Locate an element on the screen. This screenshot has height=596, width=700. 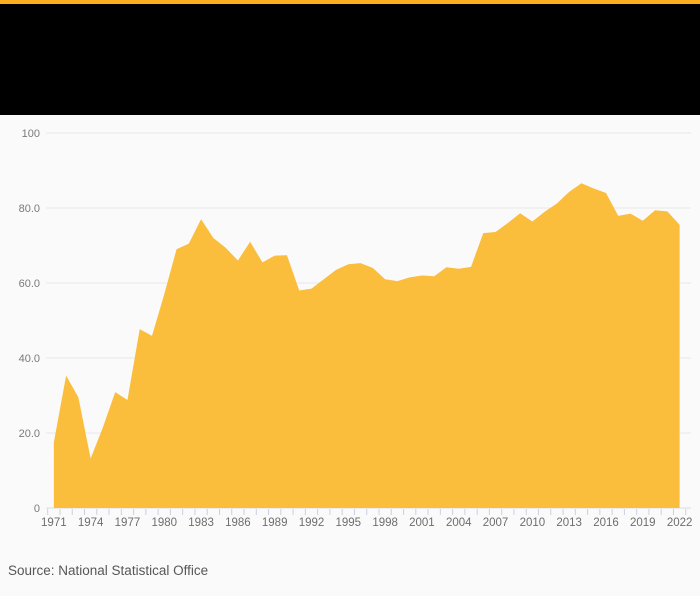
x-tick-label: 1974 is located at coordinates (91, 522).